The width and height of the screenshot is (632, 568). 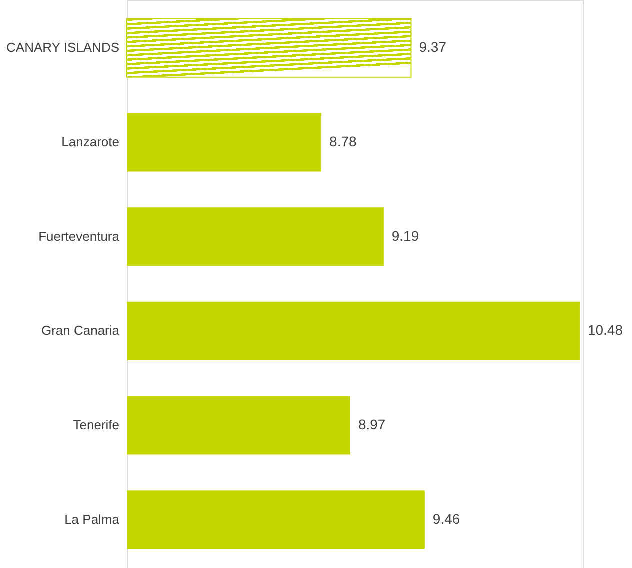 I want to click on data-label: 8.97, so click(x=372, y=424).